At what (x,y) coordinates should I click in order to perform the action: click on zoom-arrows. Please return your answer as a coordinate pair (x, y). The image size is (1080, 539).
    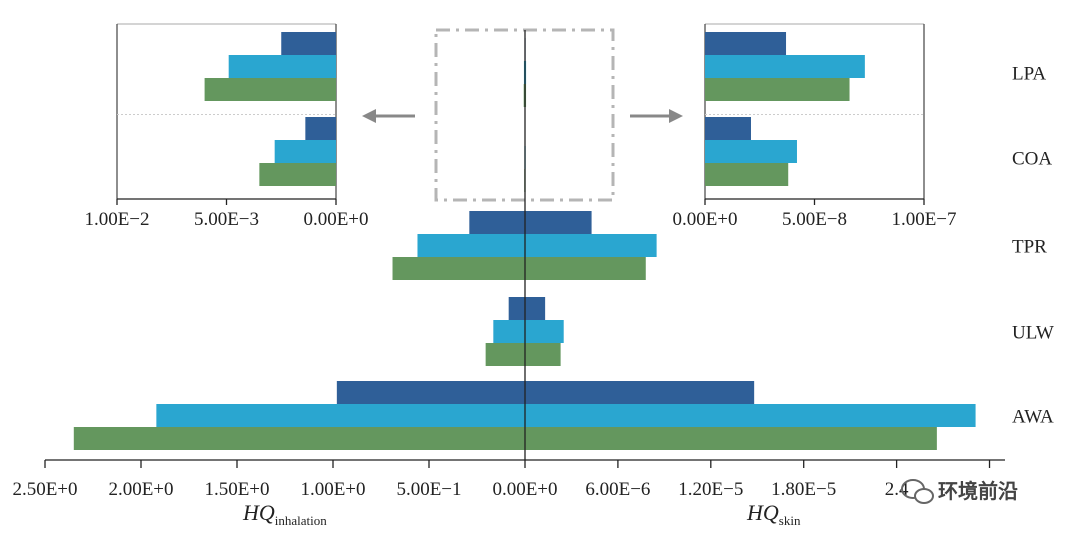
    Looking at the image, I should click on (522, 116).